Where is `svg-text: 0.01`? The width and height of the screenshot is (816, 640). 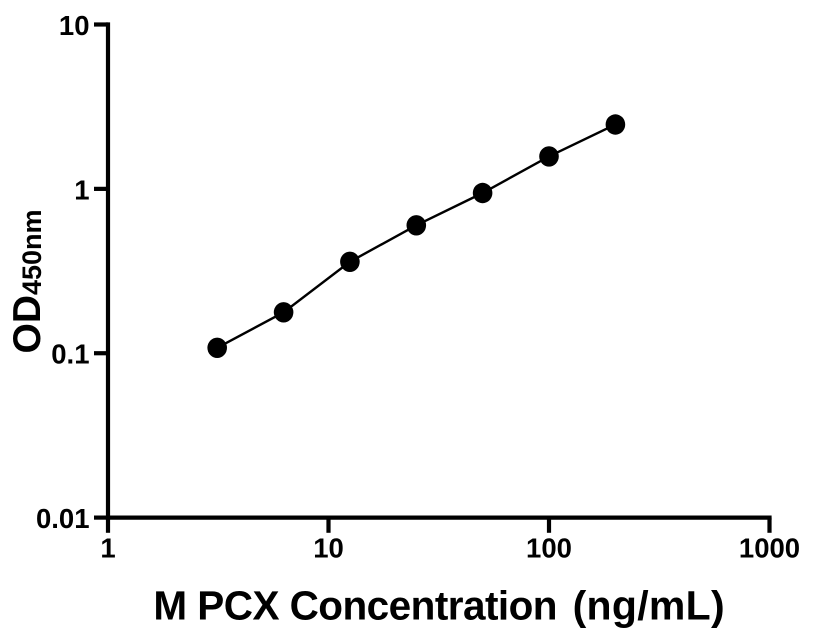
svg-text: 0.01 is located at coordinates (63, 518).